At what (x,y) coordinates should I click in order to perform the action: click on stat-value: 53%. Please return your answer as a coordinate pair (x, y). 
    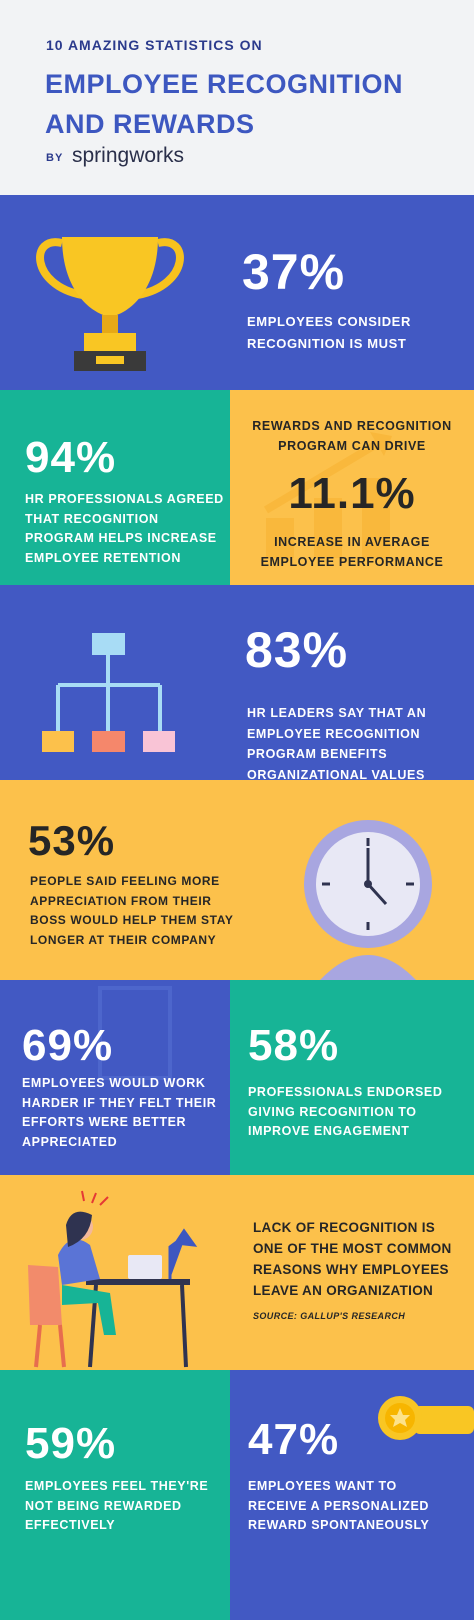
    Looking at the image, I should click on (72, 840).